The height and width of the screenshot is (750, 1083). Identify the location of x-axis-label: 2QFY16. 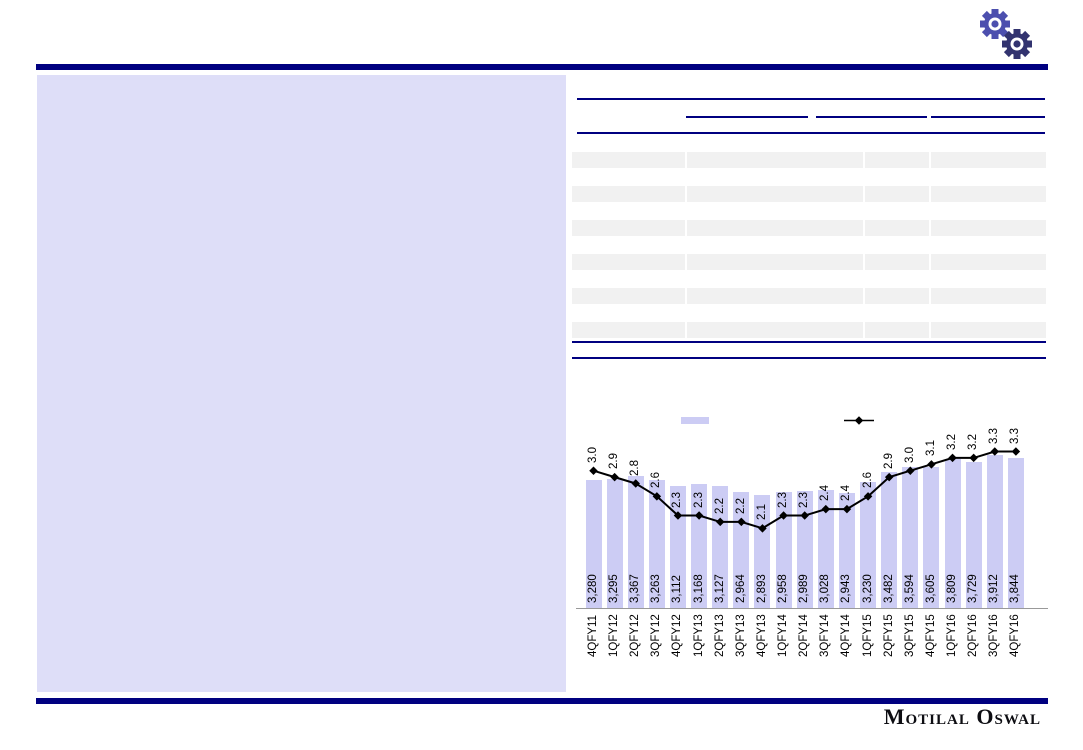
(973, 635).